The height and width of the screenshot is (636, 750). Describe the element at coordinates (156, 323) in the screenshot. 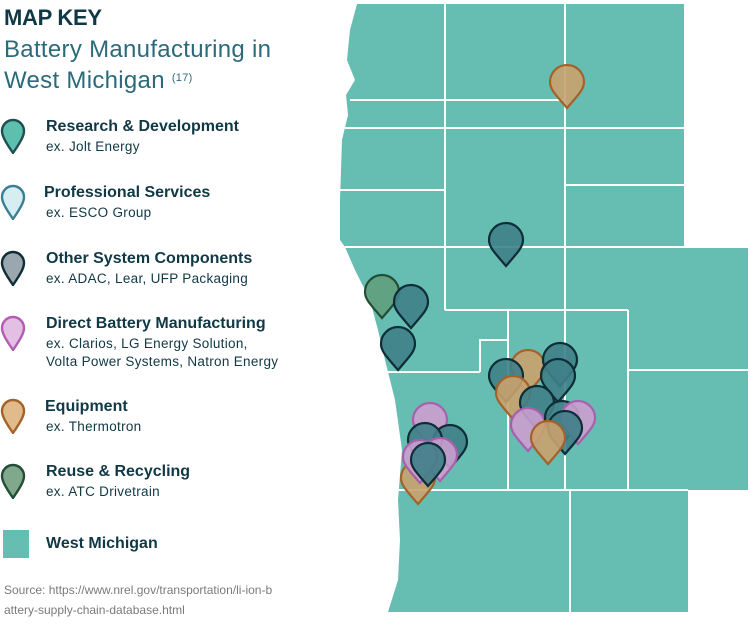

I see `legend-name: Direct Battery Manufacturing` at that location.